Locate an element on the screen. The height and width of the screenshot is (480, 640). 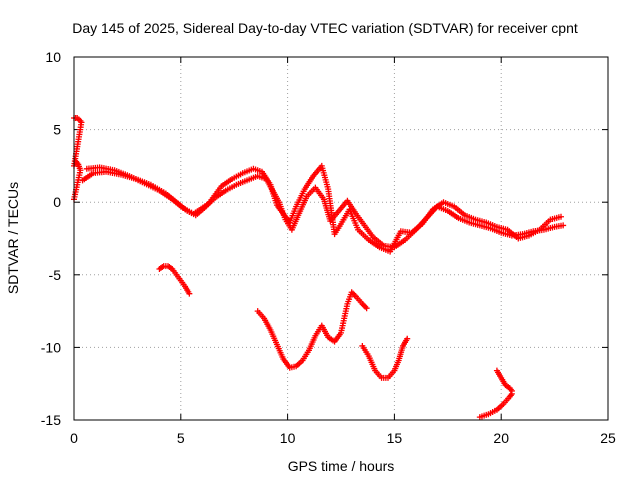
x-tick-label: 15 is located at coordinates (395, 438).